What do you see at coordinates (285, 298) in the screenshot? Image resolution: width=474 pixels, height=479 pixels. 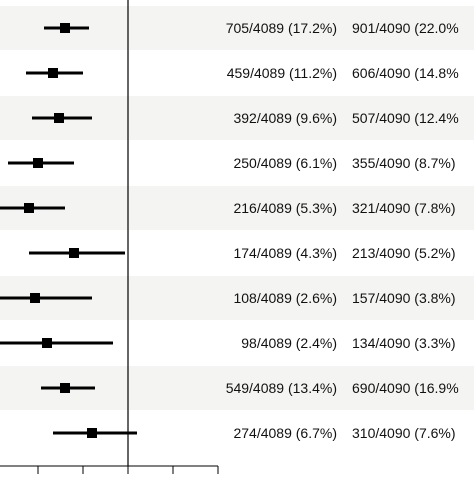 I see `group-a-count: 108/4089 (2.6%)` at bounding box center [285, 298].